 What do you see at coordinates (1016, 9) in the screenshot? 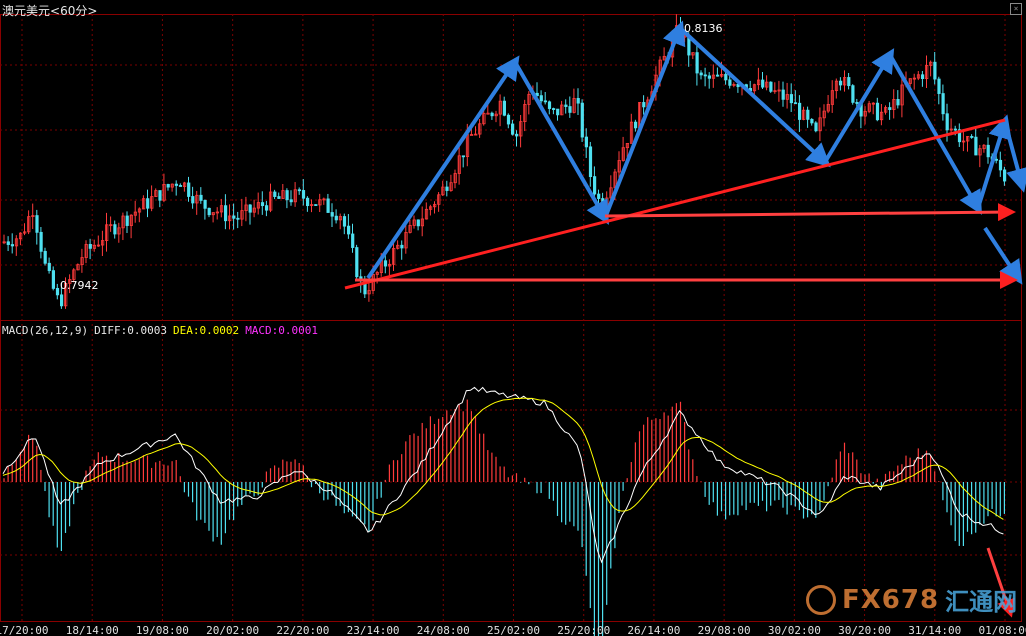
I see `close-icon: ×` at bounding box center [1016, 9].